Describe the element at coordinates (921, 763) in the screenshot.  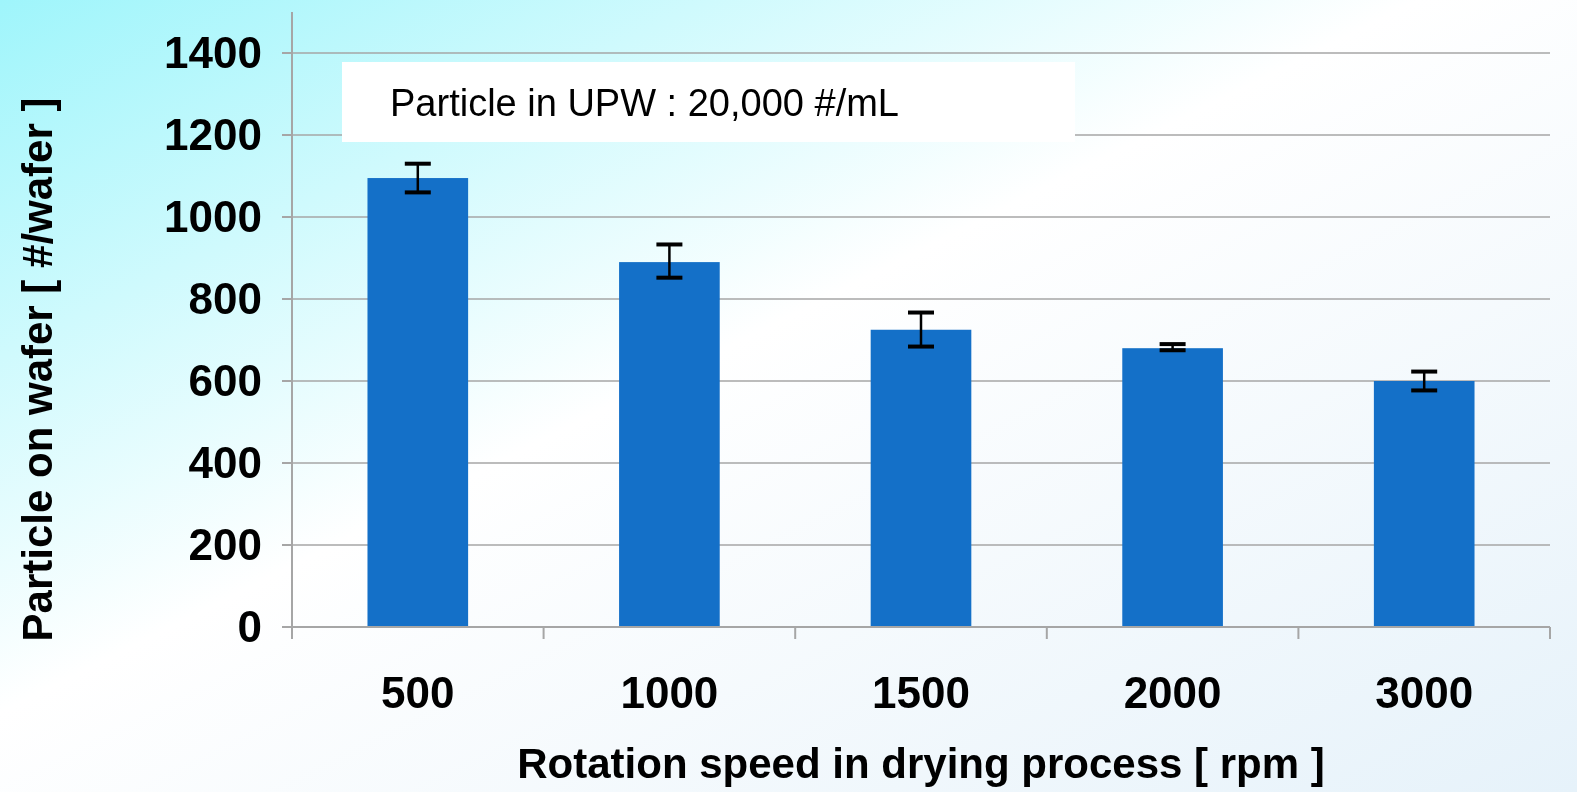
I see `x-axis-title: Rotation speed in drying process [ rpm ]` at that location.